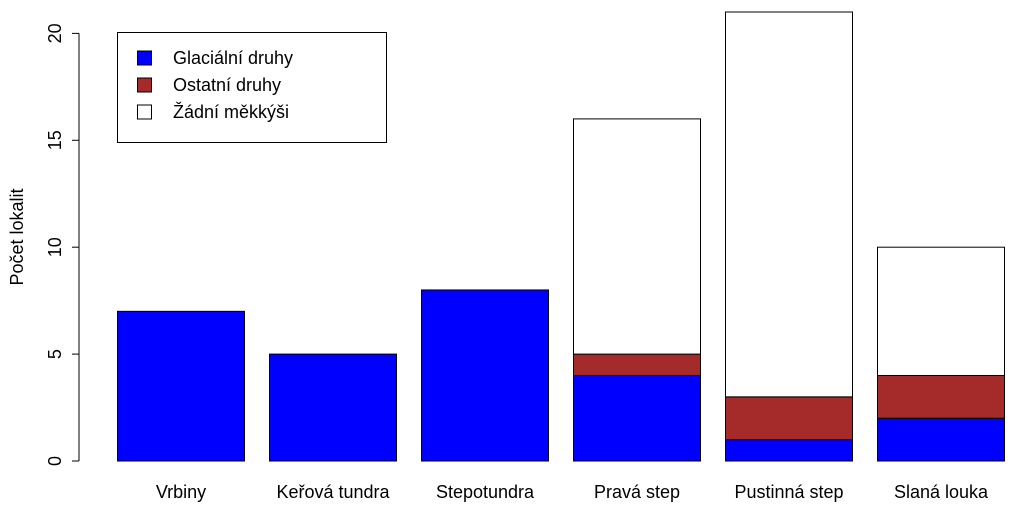  Describe the element at coordinates (941, 396) in the screenshot. I see `bar-ostatni-druhy-slana-louka` at that location.